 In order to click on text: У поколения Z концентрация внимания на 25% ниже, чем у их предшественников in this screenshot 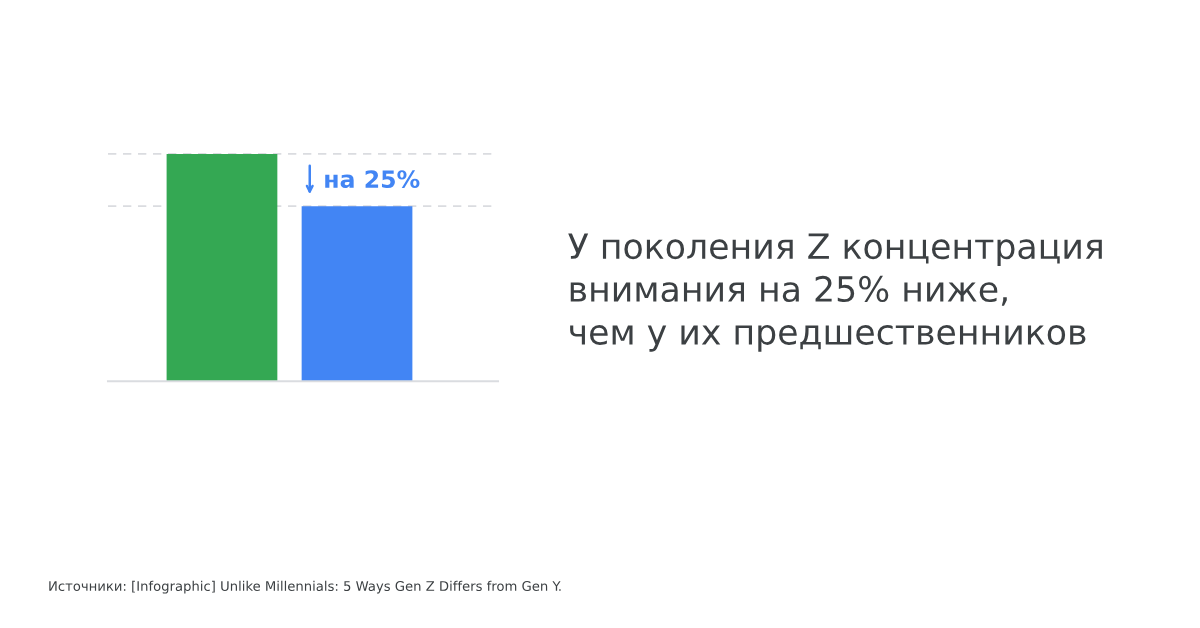, I will do `click(835, 292)`.